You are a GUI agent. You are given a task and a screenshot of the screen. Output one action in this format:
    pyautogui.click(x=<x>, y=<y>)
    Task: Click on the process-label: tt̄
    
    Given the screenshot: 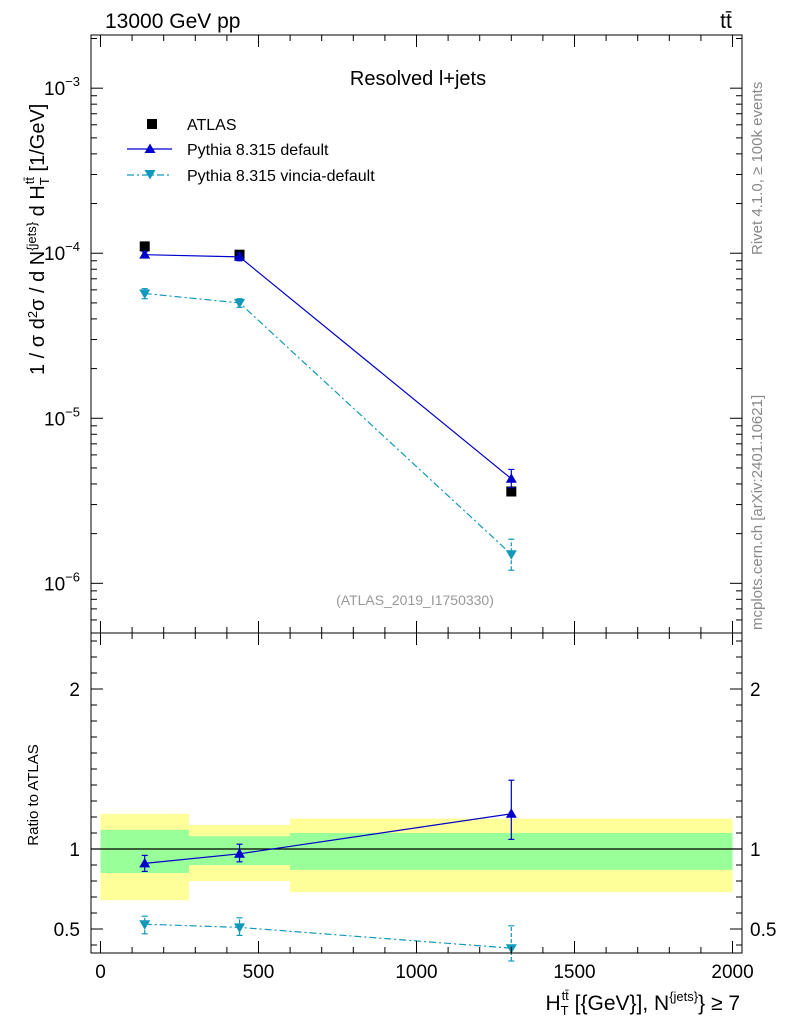 What is the action you would take?
    pyautogui.click(x=726, y=21)
    